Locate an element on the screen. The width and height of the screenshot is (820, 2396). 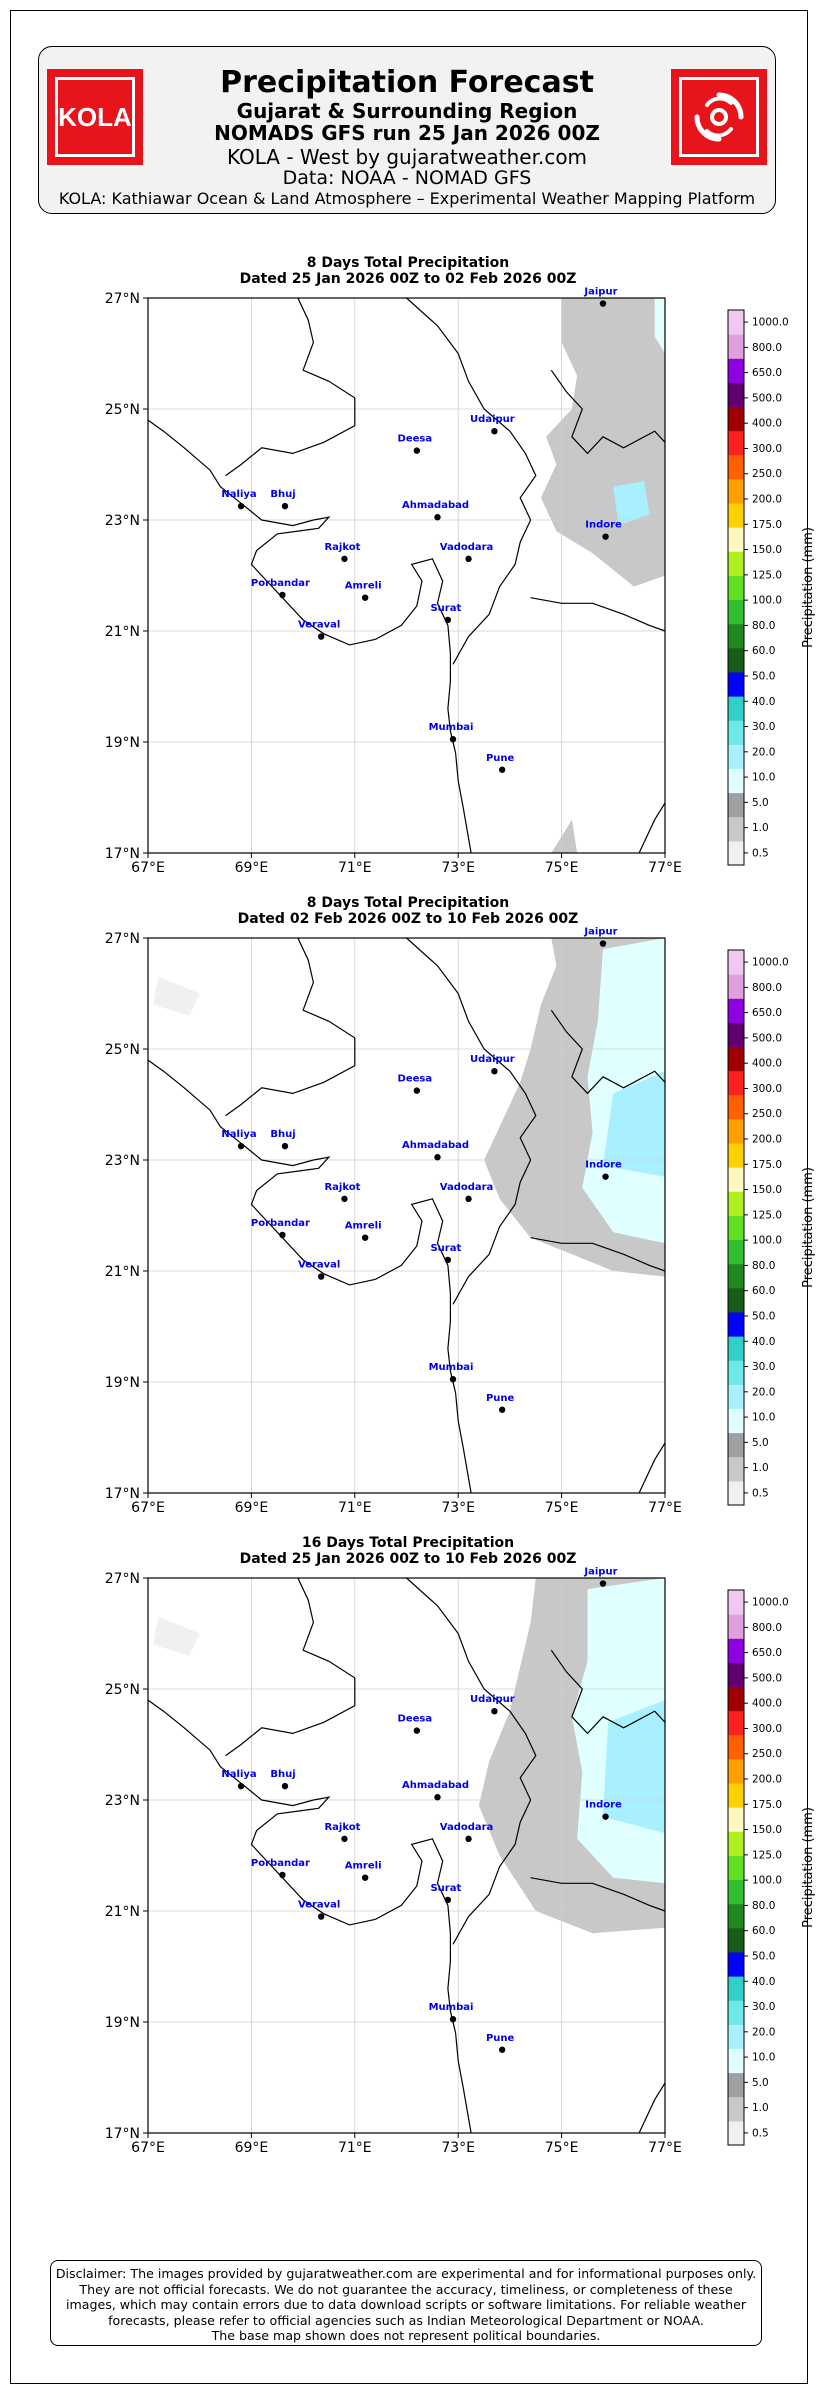
colorbar-tick-label: 5.0 is located at coordinates (760, 2083).